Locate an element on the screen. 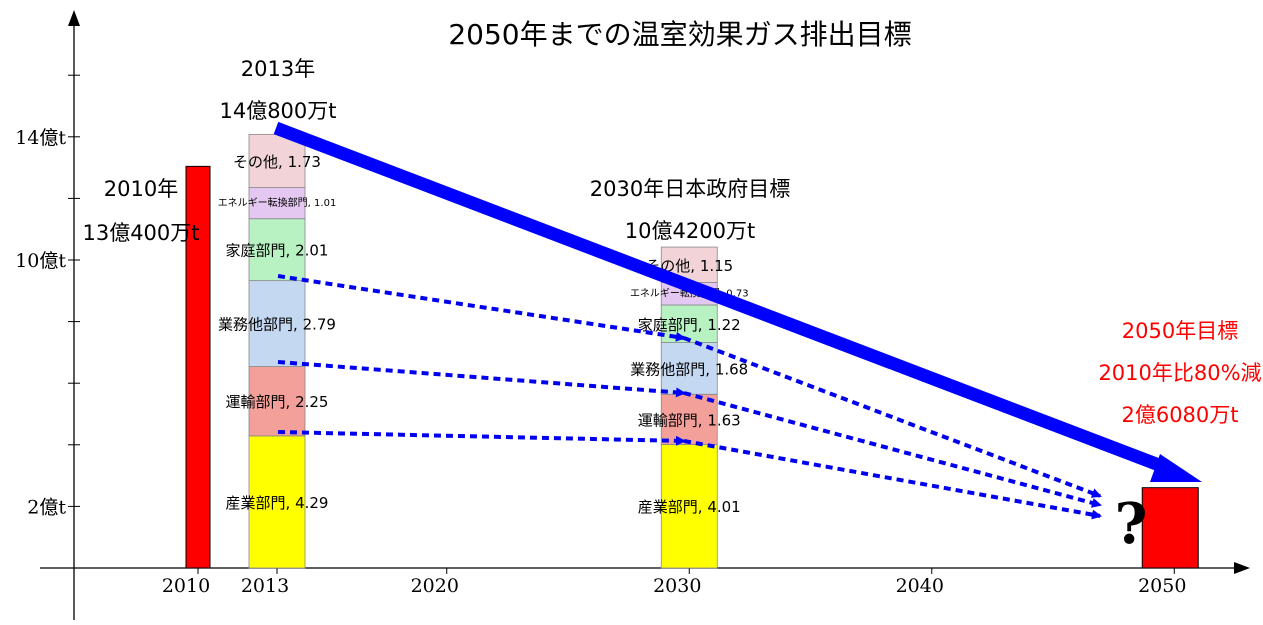 Image resolution: width=1263 pixels, height=625 pixels. trend-arrow-transport-b is located at coordinates (892, 479).